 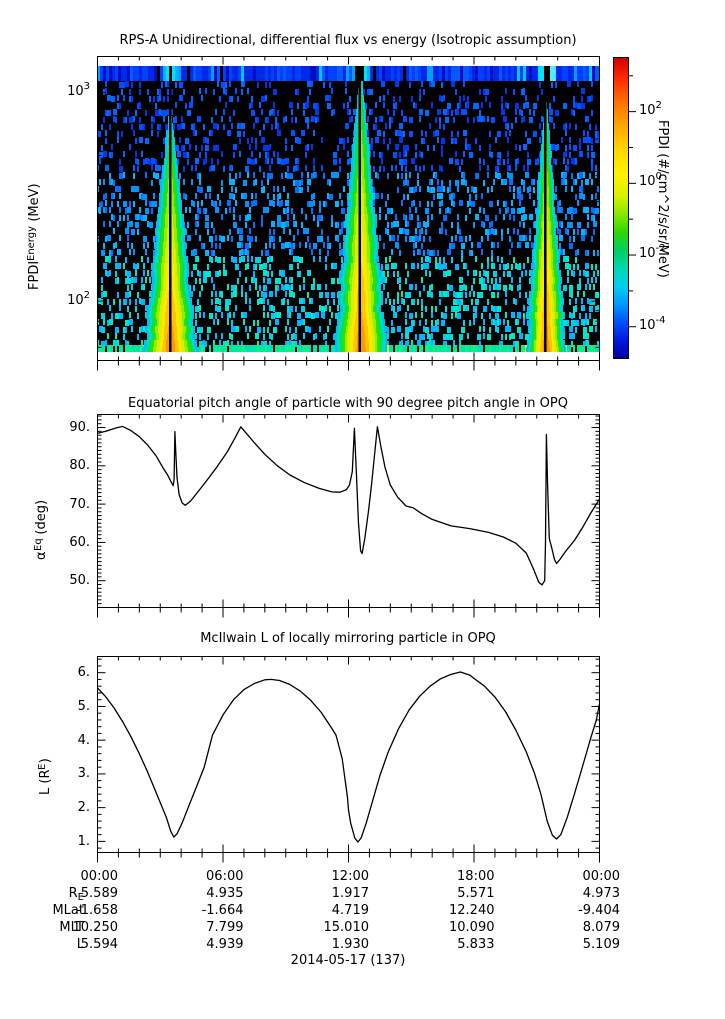 What do you see at coordinates (83, 673) in the screenshot?
I see `panel3-ytick-label: 6.` at bounding box center [83, 673].